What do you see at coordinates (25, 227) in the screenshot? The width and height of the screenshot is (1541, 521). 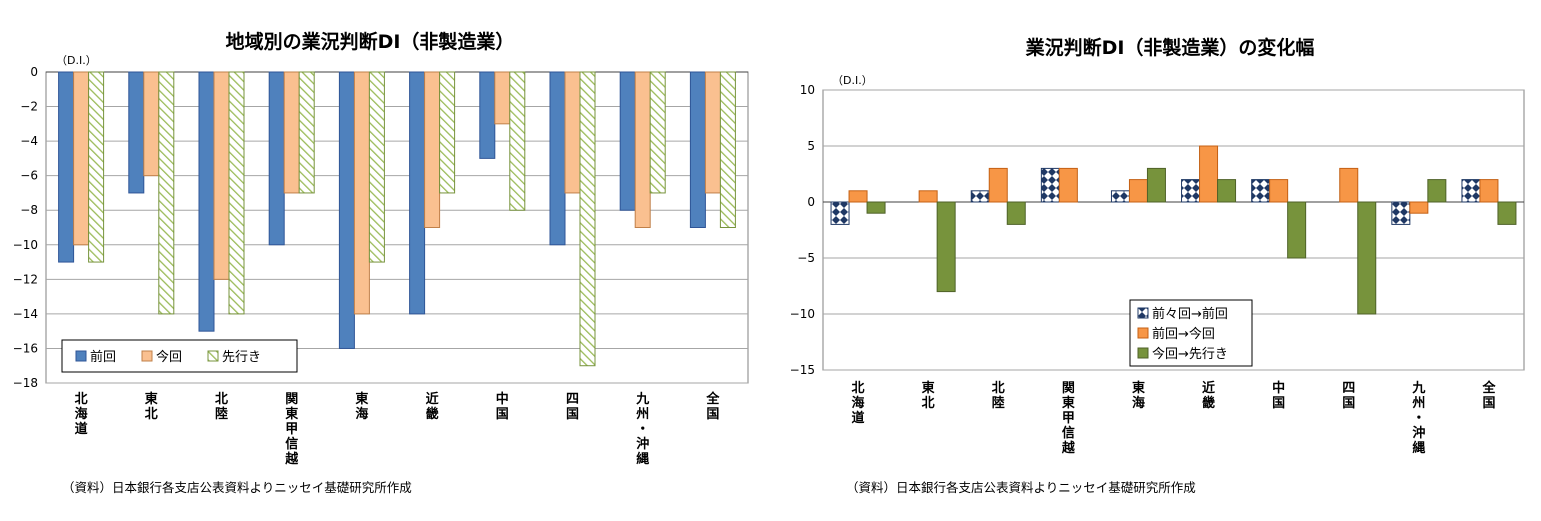 I see `y-tick-labels: 0 −2 −4 −6 −8 −10 −12 −14 −16 −18` at bounding box center [25, 227].